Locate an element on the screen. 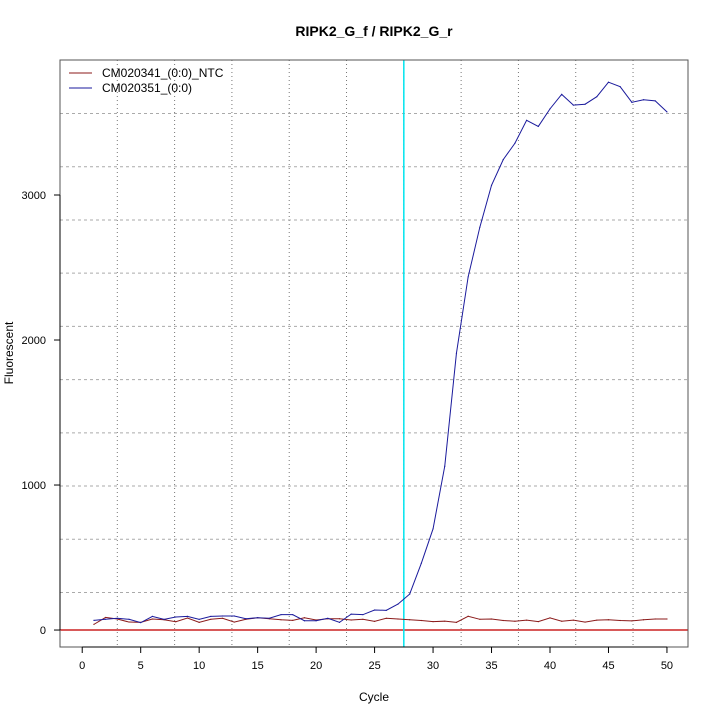  x-tick-label: 35 is located at coordinates (491, 666).